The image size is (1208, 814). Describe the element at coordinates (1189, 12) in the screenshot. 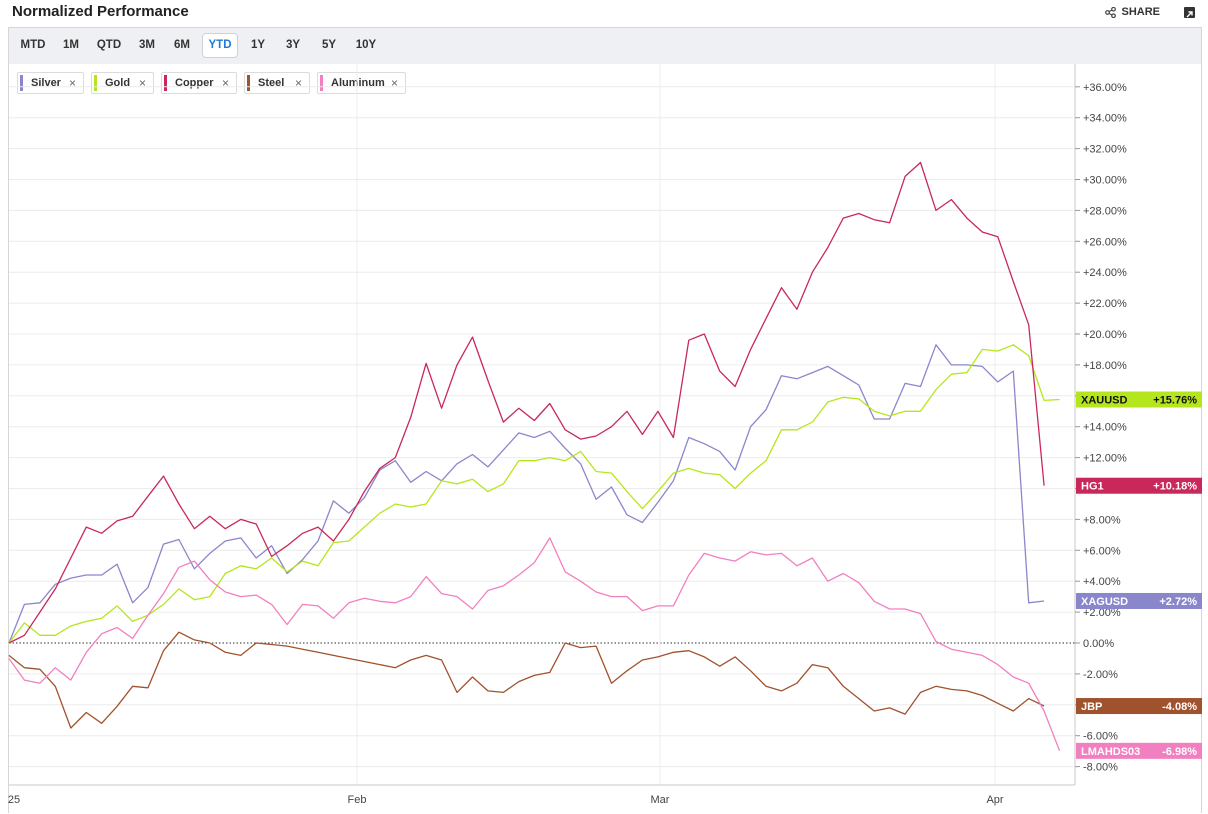

I see `expand-icon` at that location.